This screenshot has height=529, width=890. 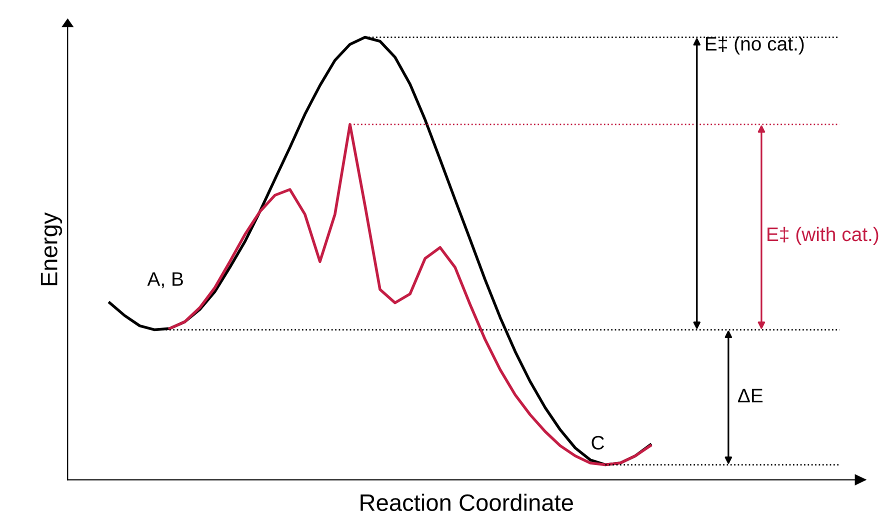 What do you see at coordinates (750, 395) in the screenshot?
I see `text: ΔE` at bounding box center [750, 395].